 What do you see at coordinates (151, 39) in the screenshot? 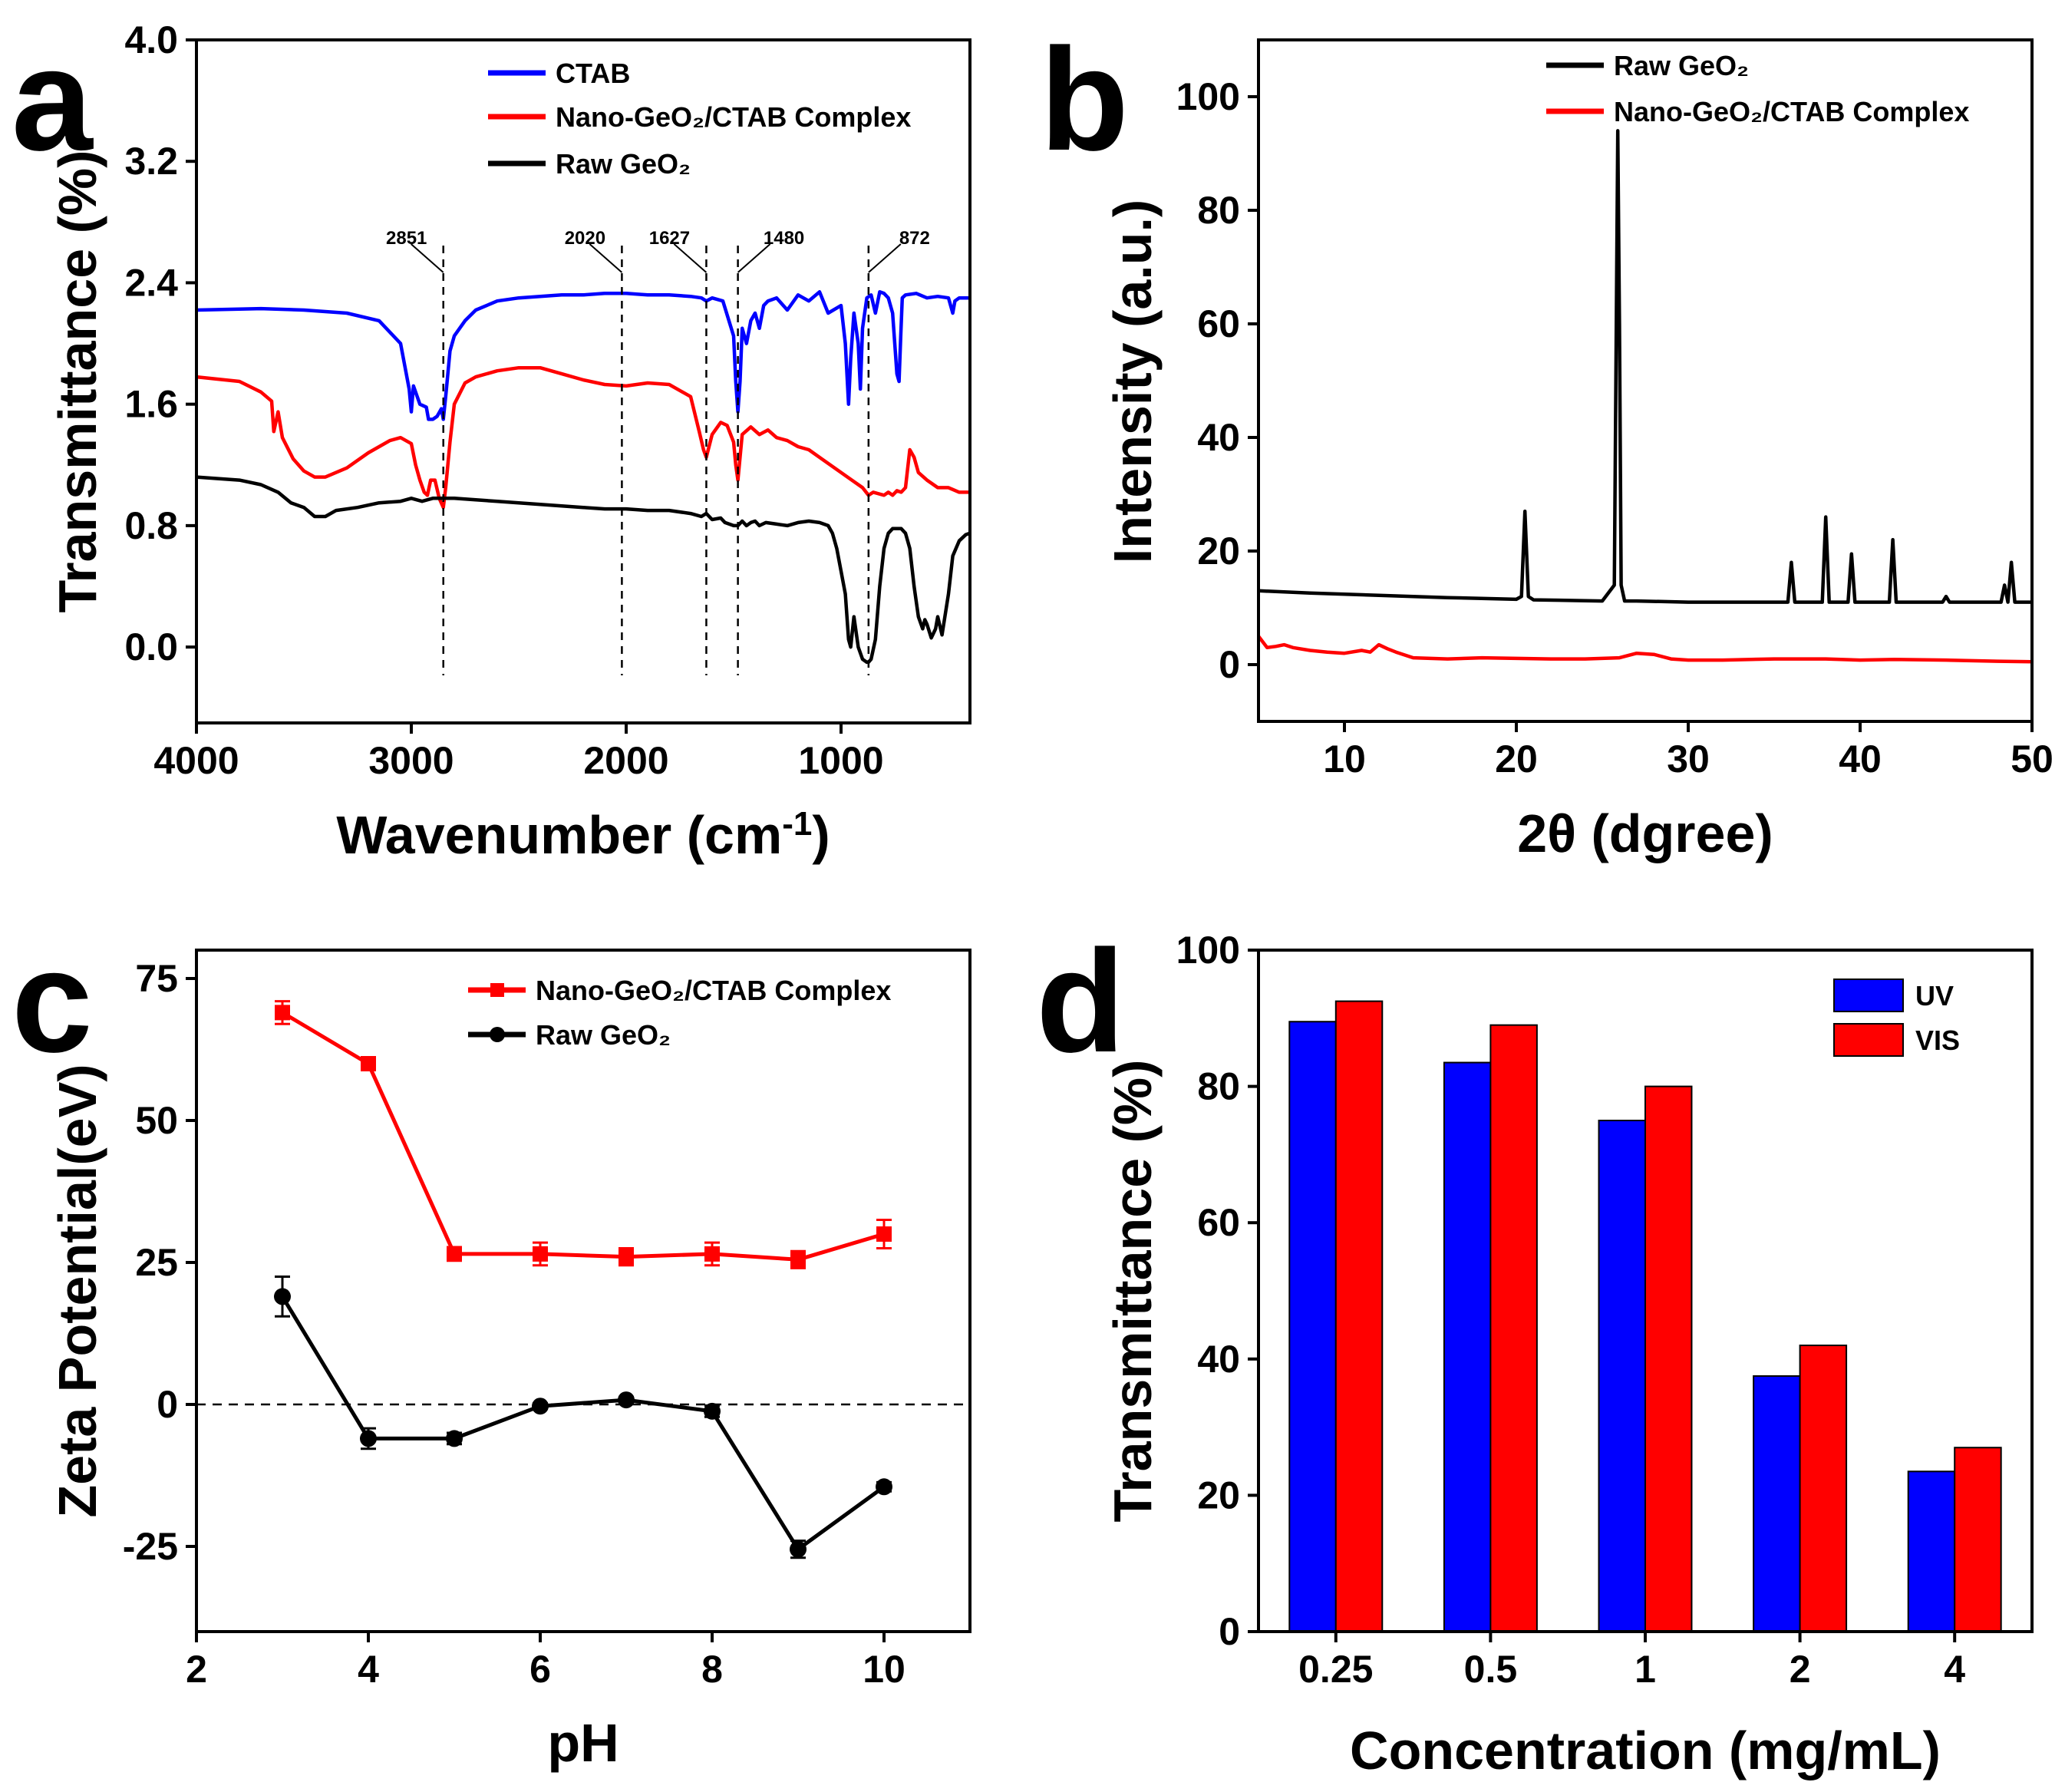
I see `y-tick-label: 4.0` at bounding box center [151, 39].